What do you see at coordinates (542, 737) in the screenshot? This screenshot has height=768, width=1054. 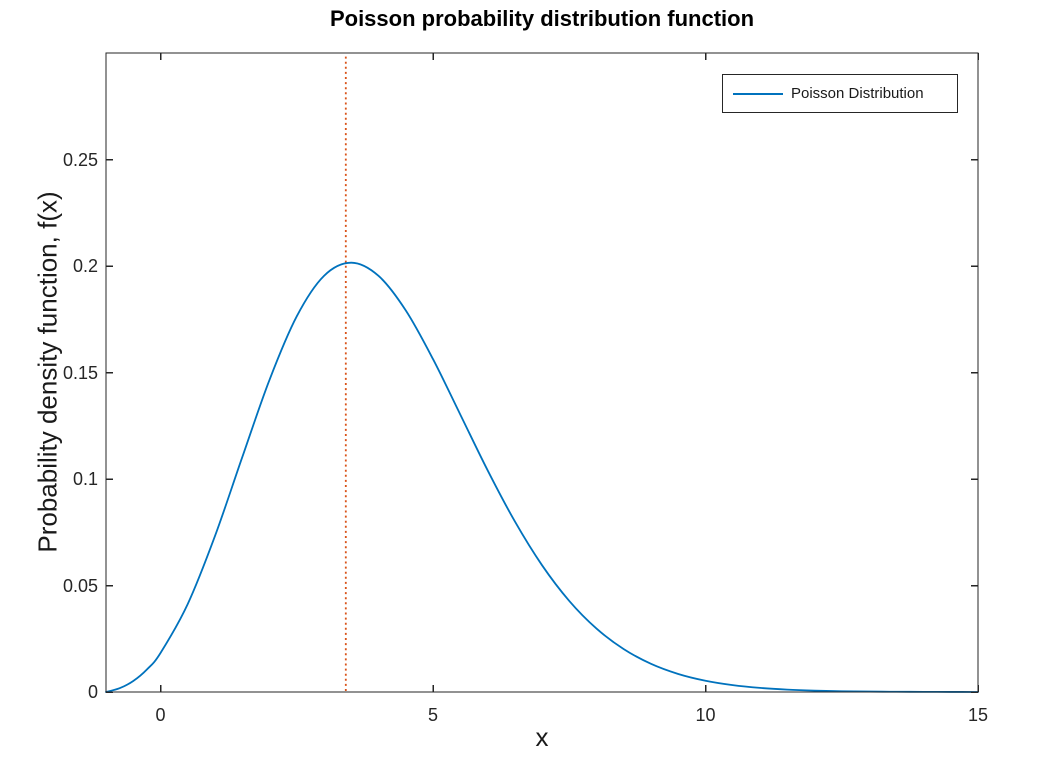 I see `x-axis-label: x` at bounding box center [542, 737].